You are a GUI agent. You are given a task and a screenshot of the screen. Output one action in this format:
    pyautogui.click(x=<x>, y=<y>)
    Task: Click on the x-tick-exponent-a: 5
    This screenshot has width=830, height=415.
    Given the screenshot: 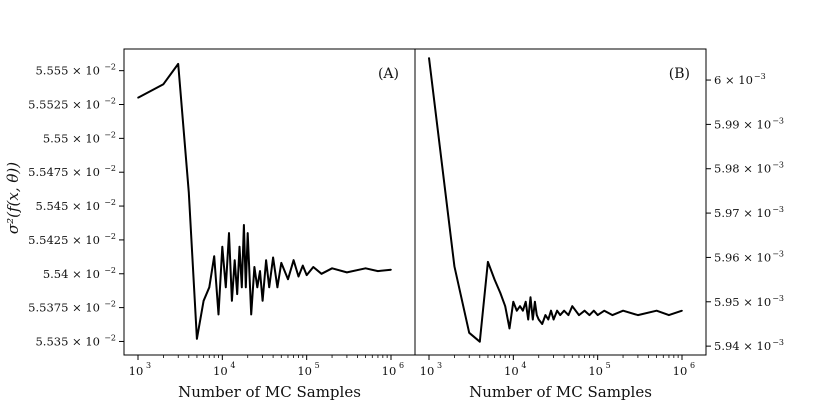 What is the action you would take?
    pyautogui.click(x=317, y=365)
    